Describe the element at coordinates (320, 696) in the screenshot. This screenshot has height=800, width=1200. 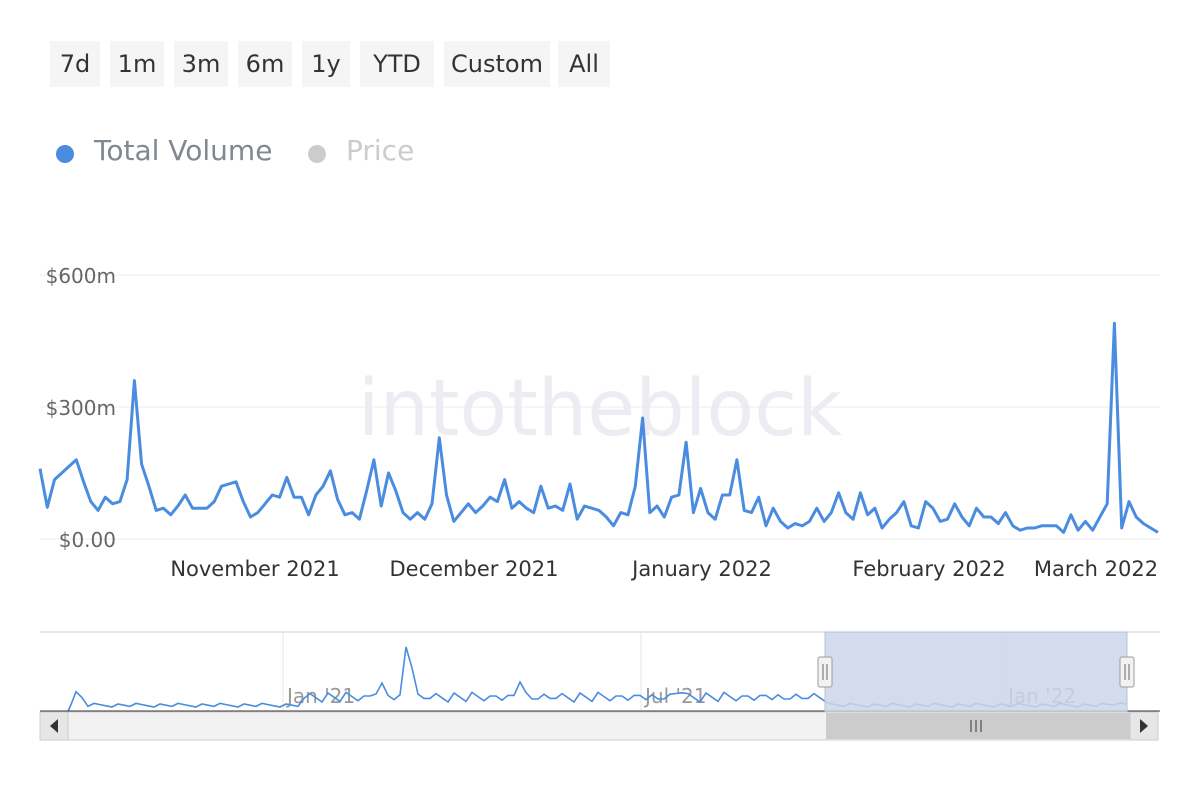
I see `navigator-x-tick-label: Jan '21` at that location.